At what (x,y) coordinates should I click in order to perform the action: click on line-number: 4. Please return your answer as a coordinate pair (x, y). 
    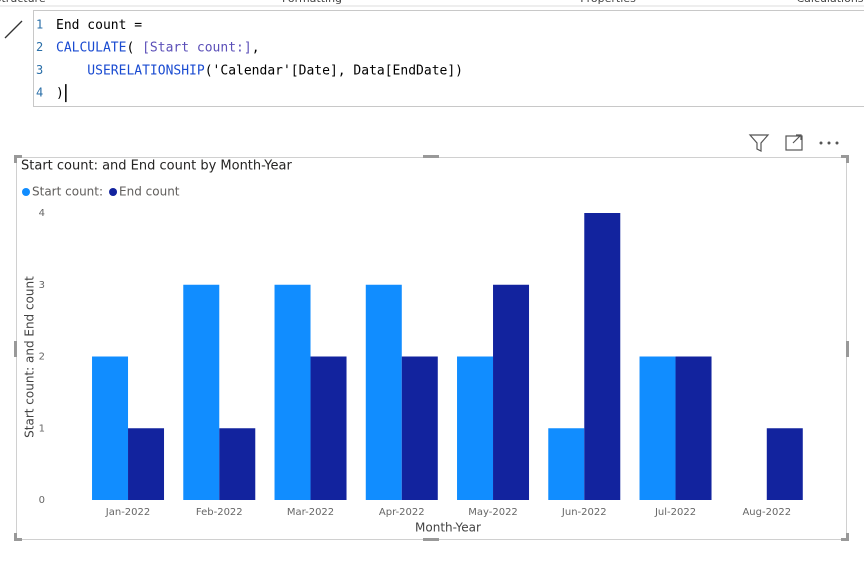
    Looking at the image, I should click on (39, 93).